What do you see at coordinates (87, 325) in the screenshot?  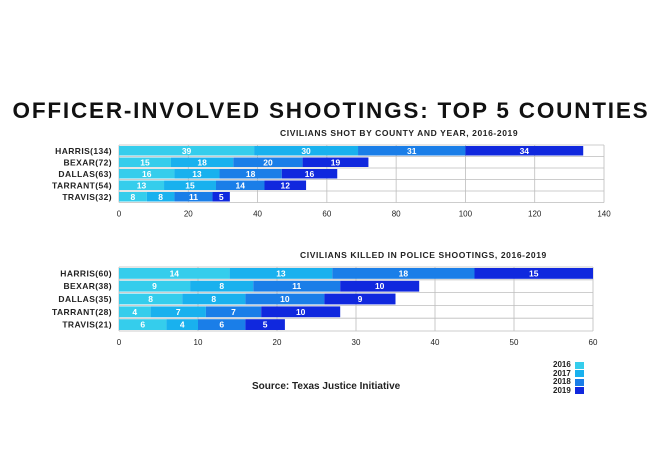 I see `chart-2-category-label-4: TRAVIS(21)` at bounding box center [87, 325].